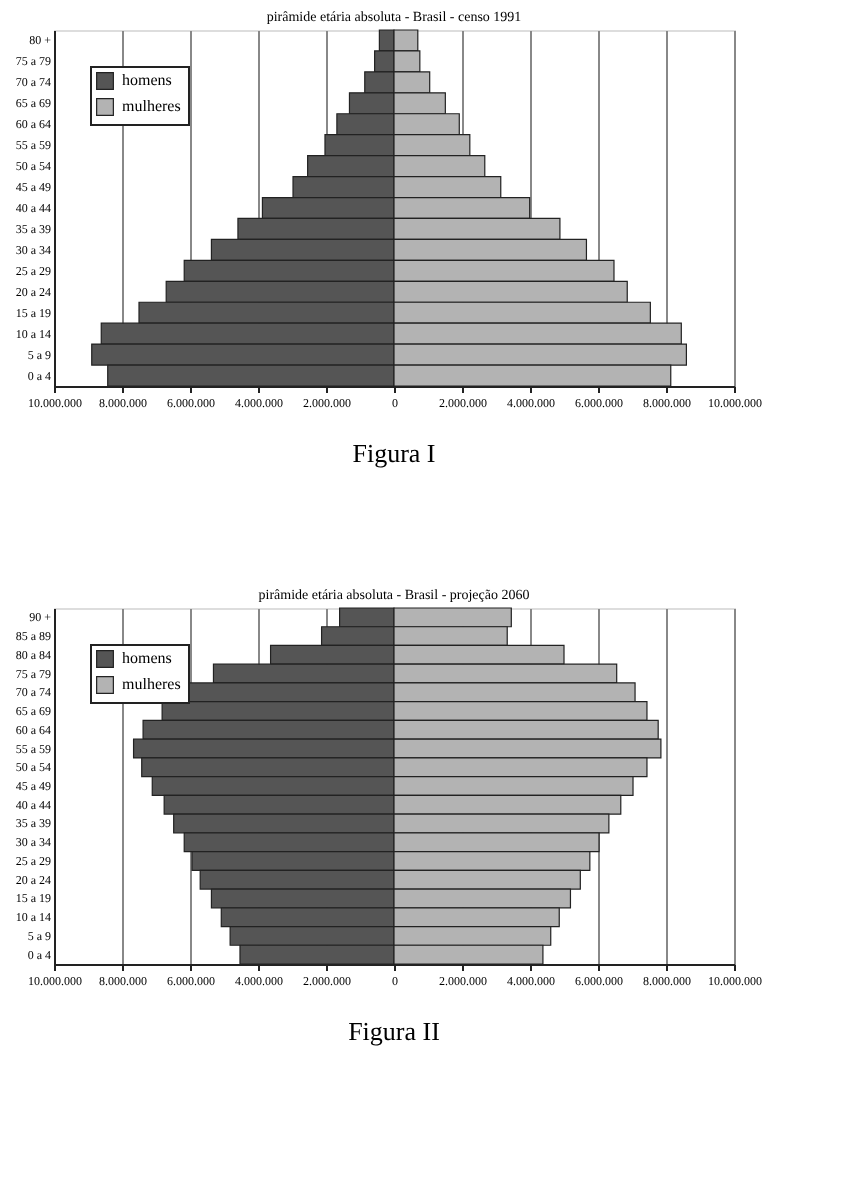 The image size is (850, 1194). I want to click on text: Figura II, so click(394, 1031).